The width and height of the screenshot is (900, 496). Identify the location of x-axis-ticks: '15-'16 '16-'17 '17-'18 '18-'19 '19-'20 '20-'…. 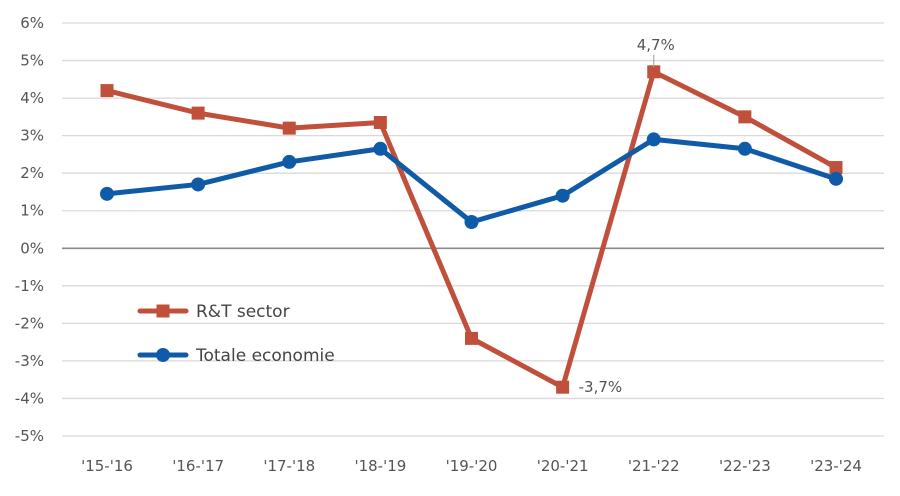
(471, 466).